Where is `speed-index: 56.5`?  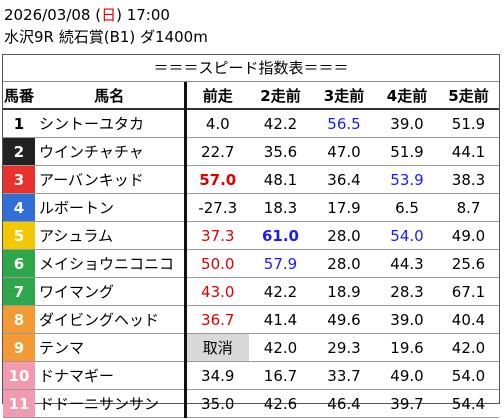 speed-index: 56.5 is located at coordinates (344, 123).